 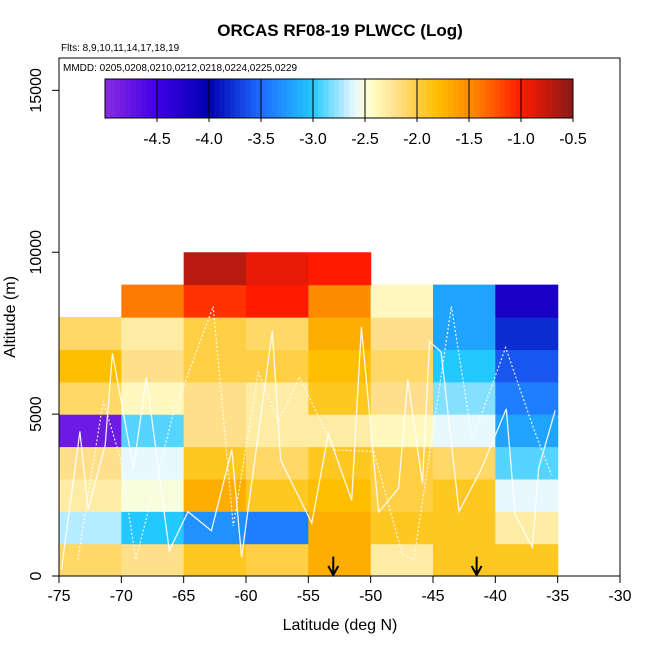 I want to click on colorbar-tick-label: -2.0, so click(x=417, y=139).